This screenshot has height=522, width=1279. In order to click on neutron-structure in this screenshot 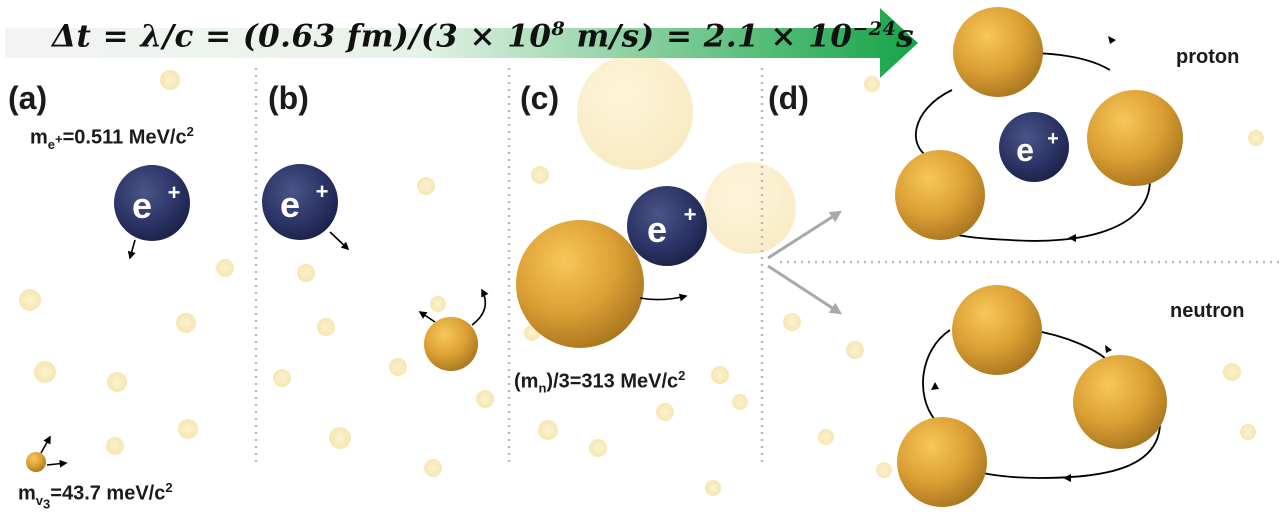, I will do `click(1032, 396)`.